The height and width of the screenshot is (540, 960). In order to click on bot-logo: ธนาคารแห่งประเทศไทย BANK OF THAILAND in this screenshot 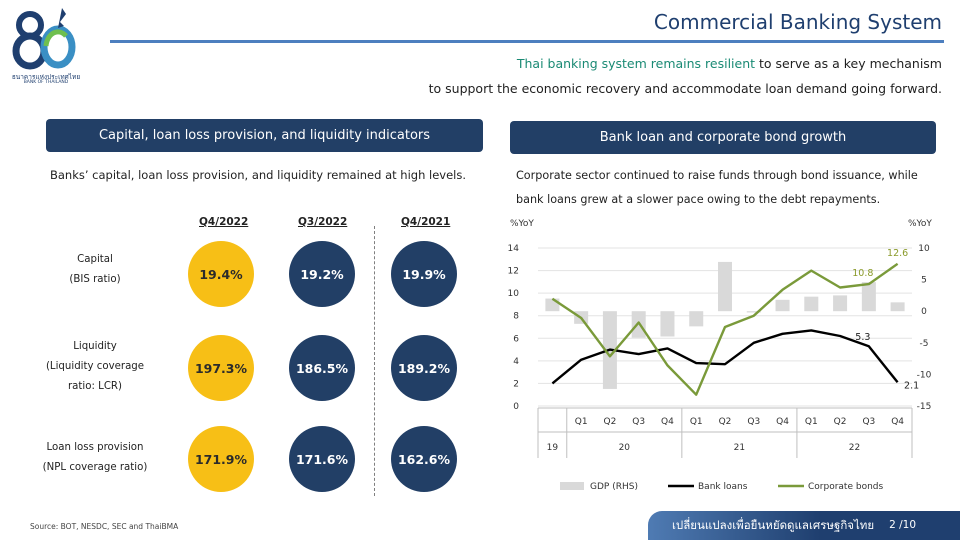, I will do `click(43, 45)`.